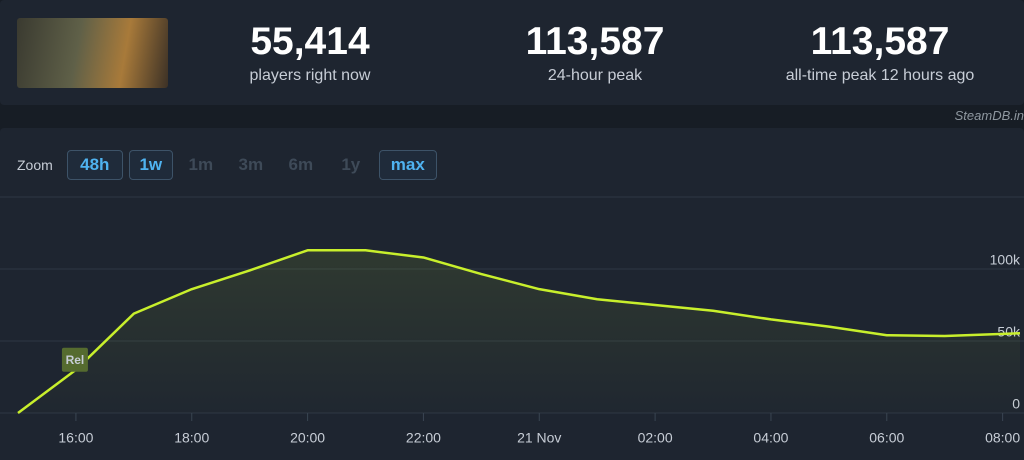 This screenshot has width=1024, height=460. Describe the element at coordinates (310, 75) in the screenshot. I see `stat-label: players right now` at that location.